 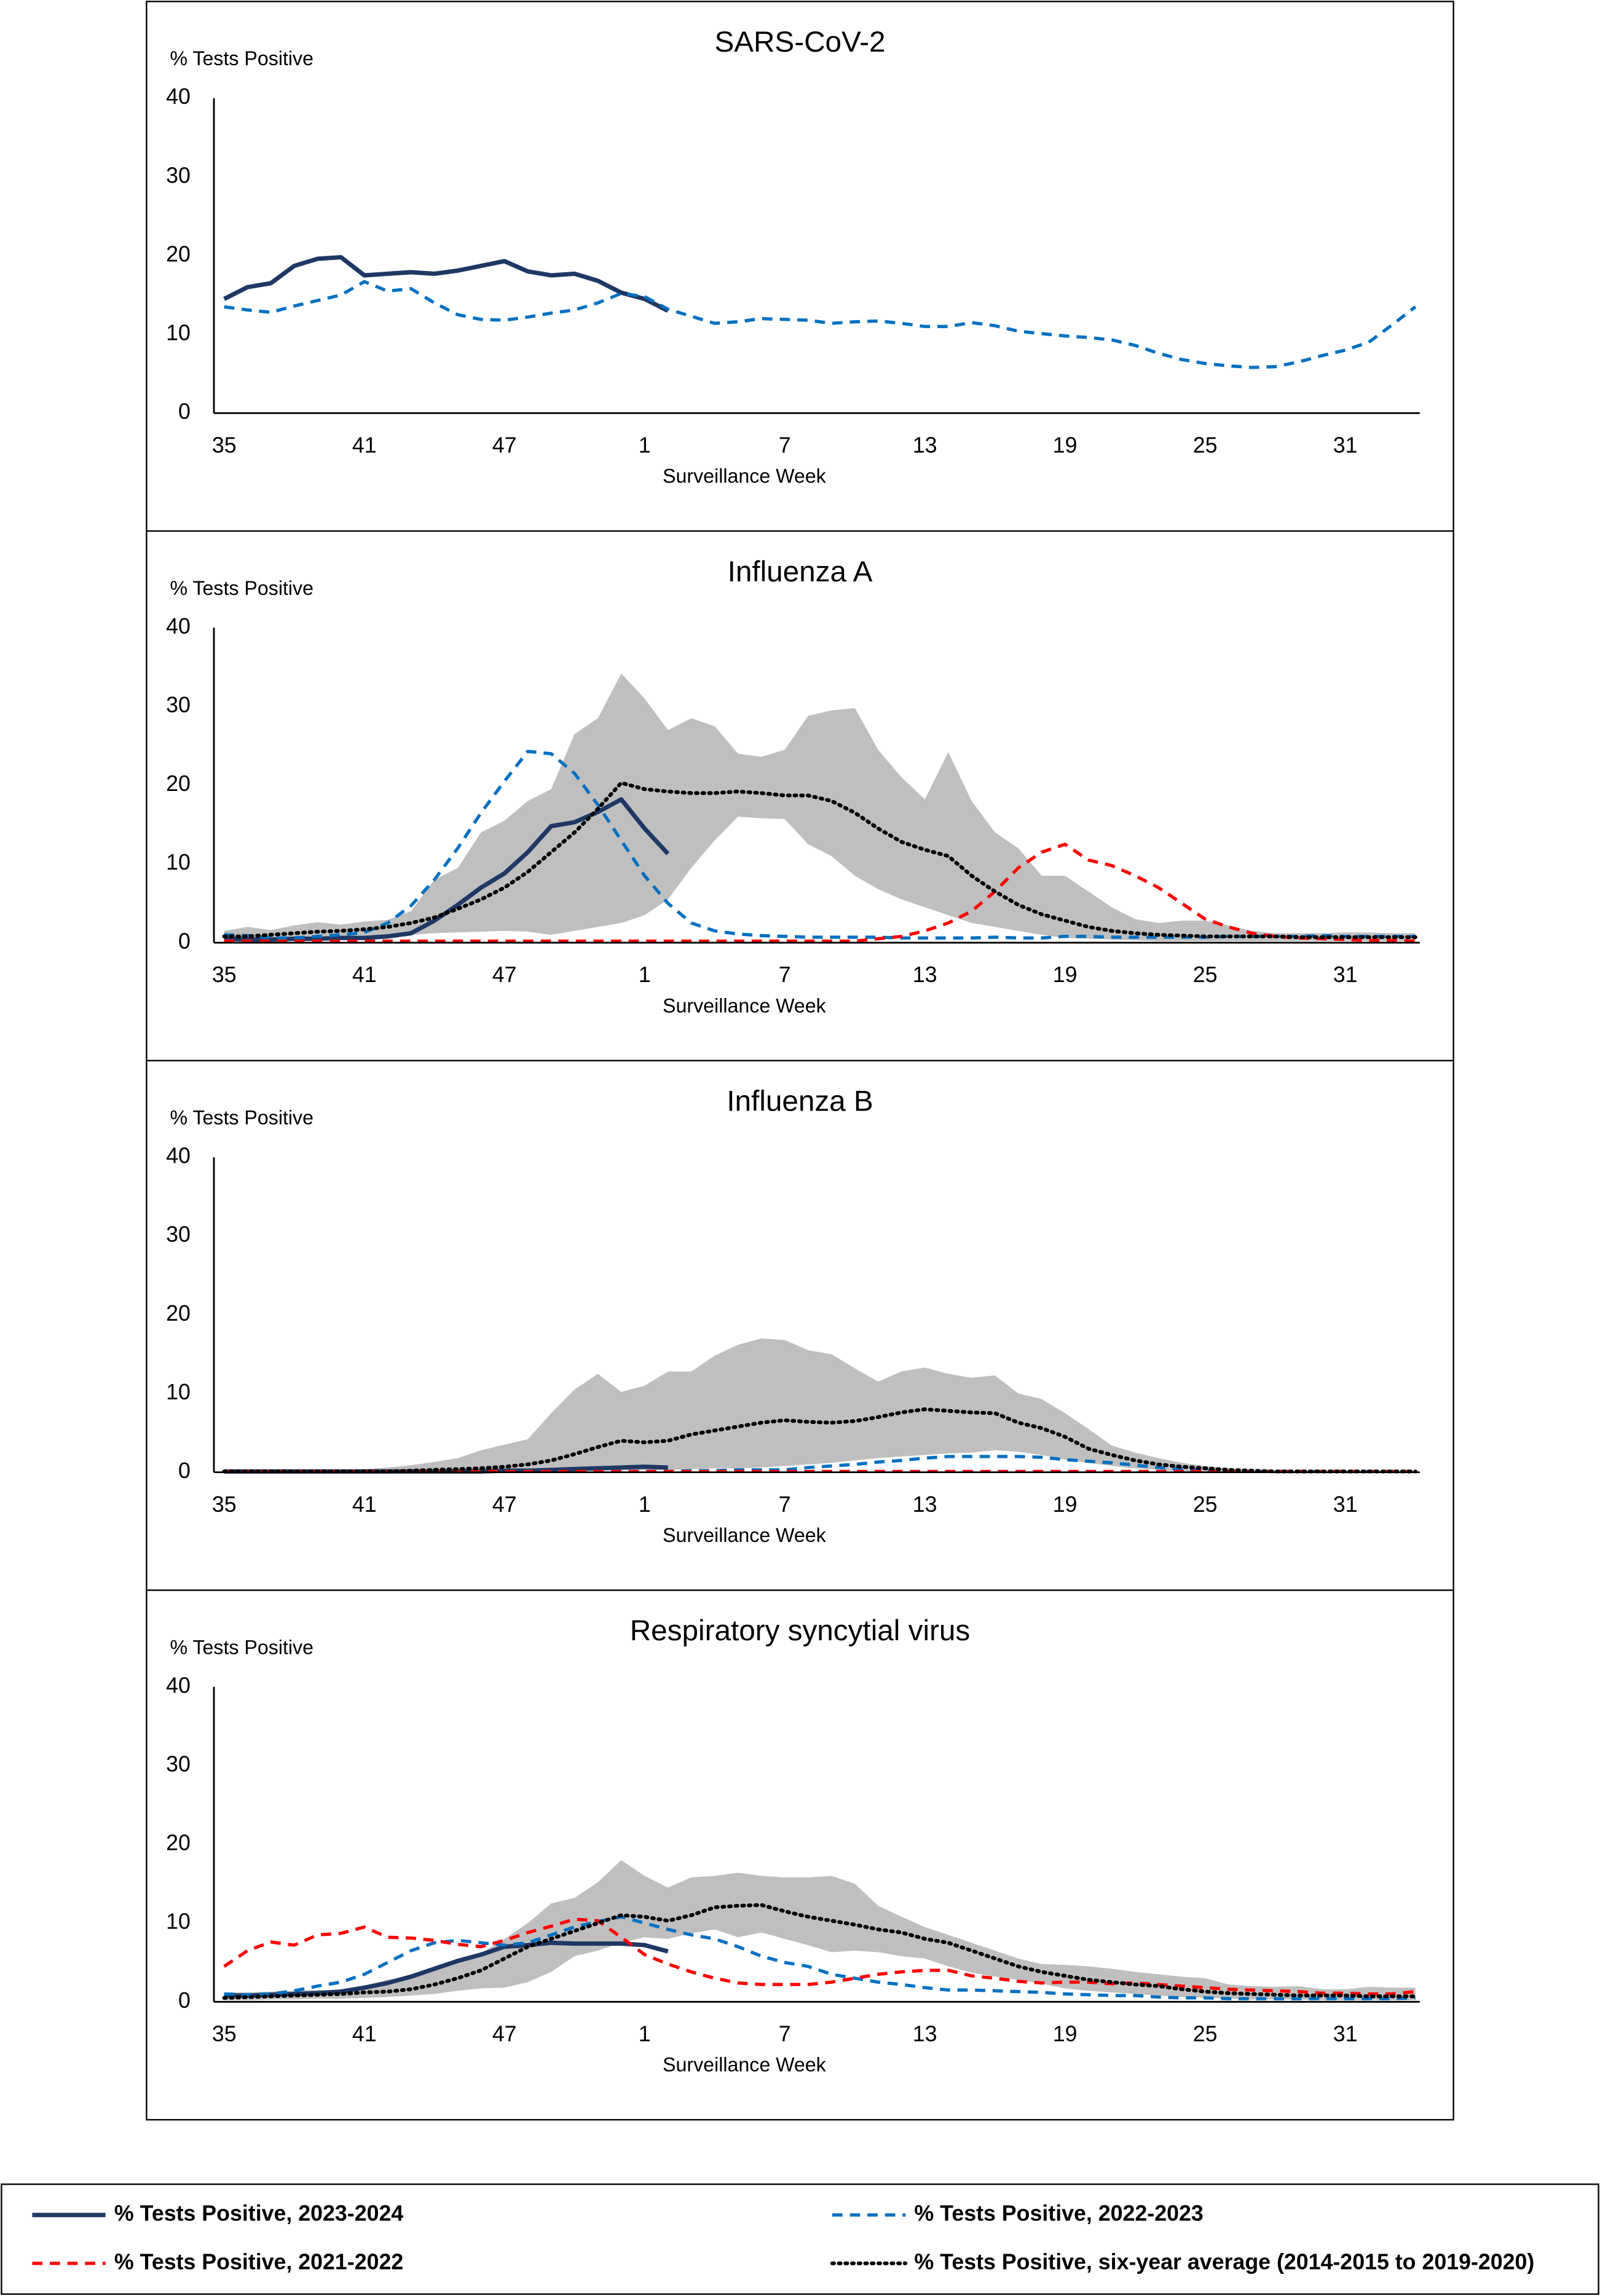 I want to click on legend-frame, so click(x=800, y=2239).